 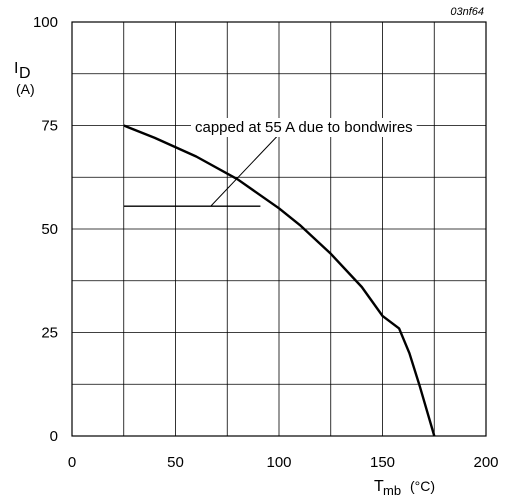 I want to click on y-tick-label: 0, so click(x=54, y=436).